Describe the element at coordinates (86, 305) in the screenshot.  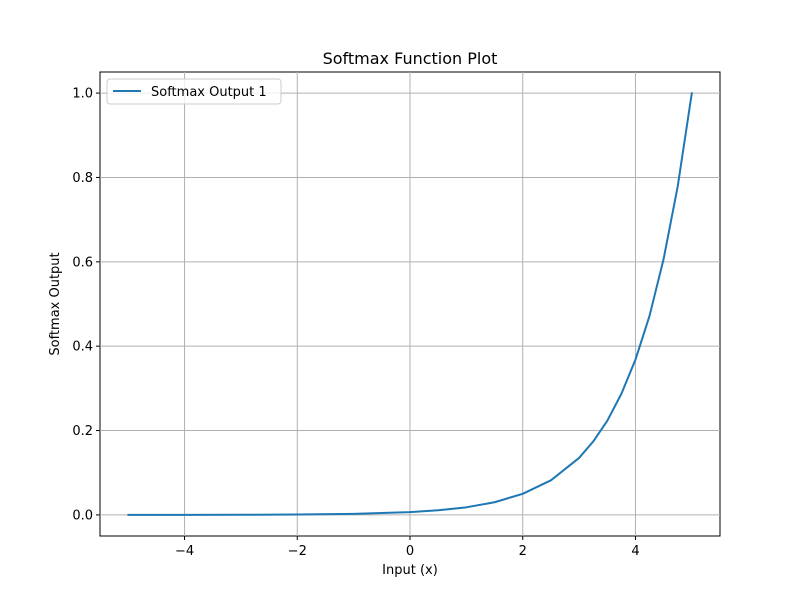
I see `y-axis-ticks: 0.0 0.2 0.4 0.6 0.8 1.0` at that location.